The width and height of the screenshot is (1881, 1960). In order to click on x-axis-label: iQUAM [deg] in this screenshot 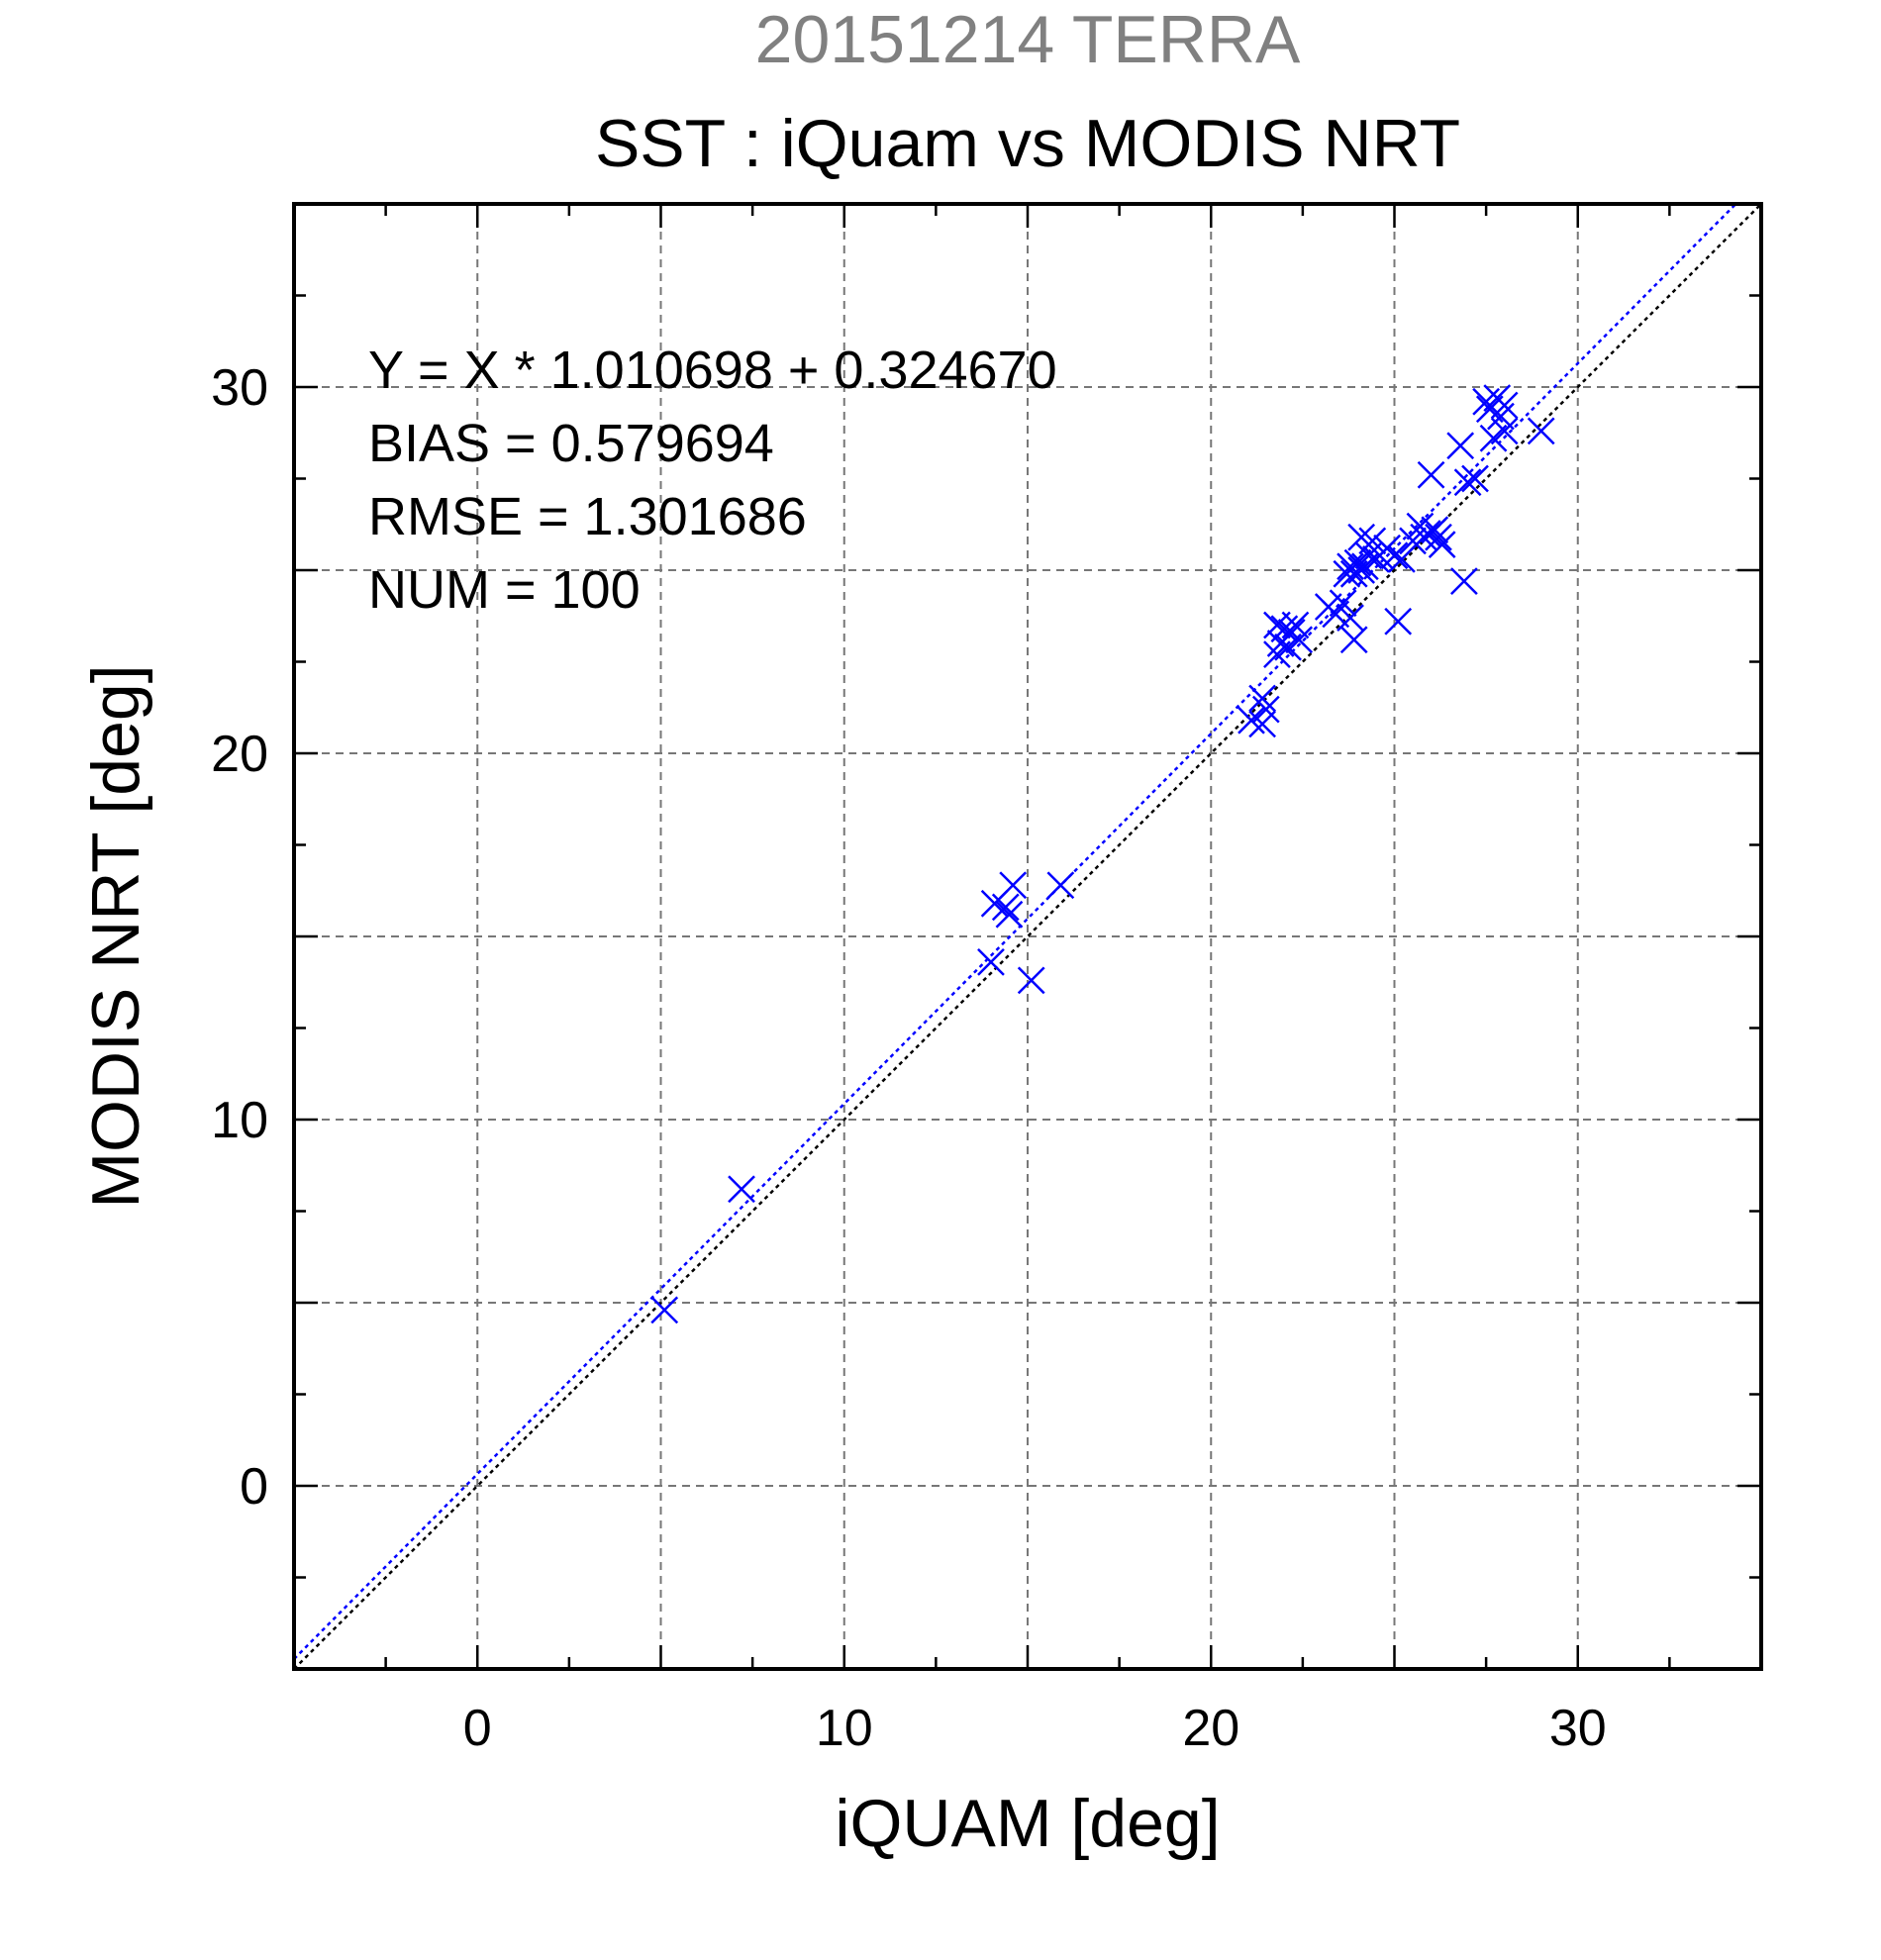, I will do `click(1027, 1823)`.